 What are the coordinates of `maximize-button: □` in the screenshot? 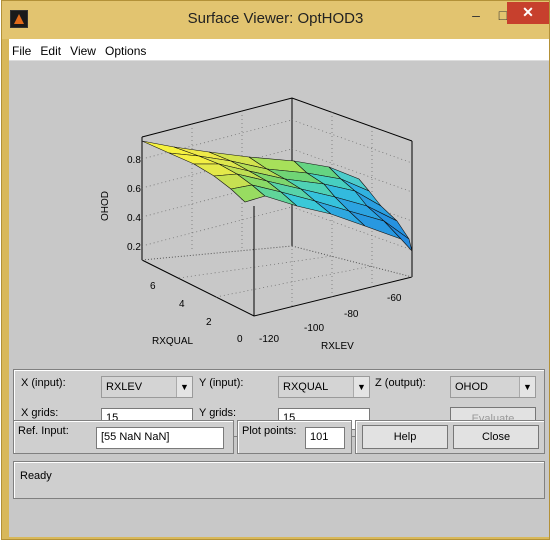 It's located at (503, 15).